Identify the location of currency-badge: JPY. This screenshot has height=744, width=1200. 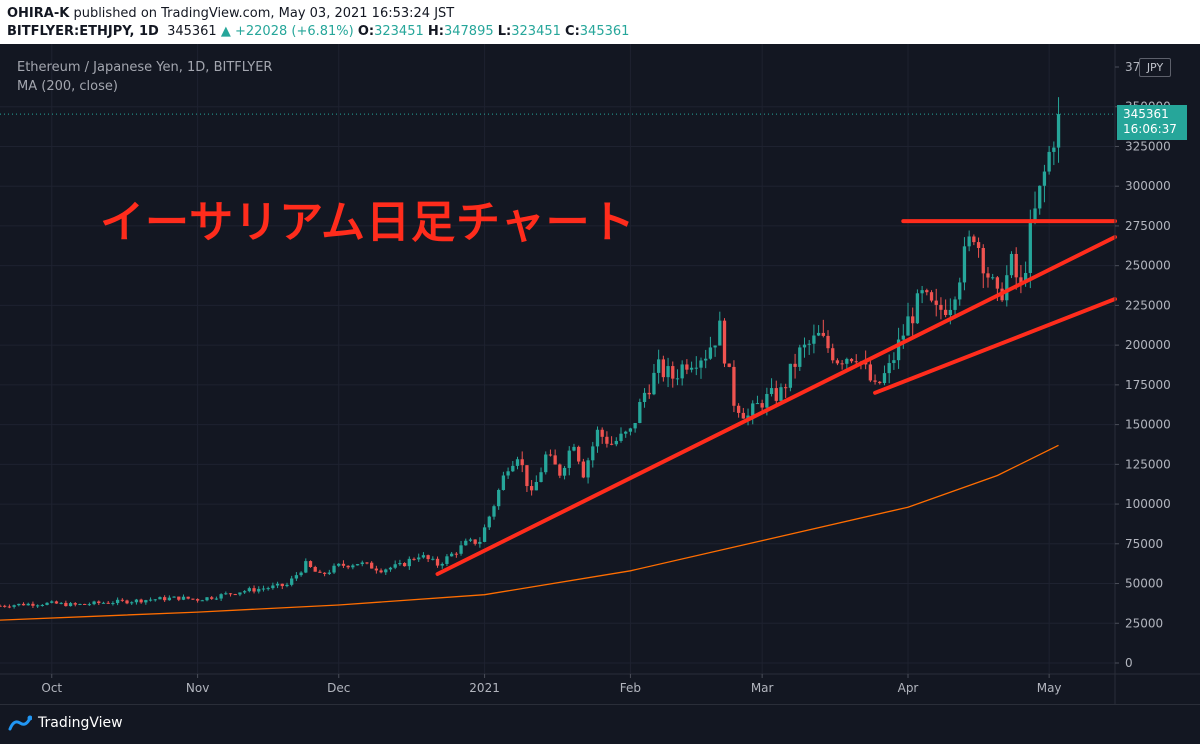
(1155, 67).